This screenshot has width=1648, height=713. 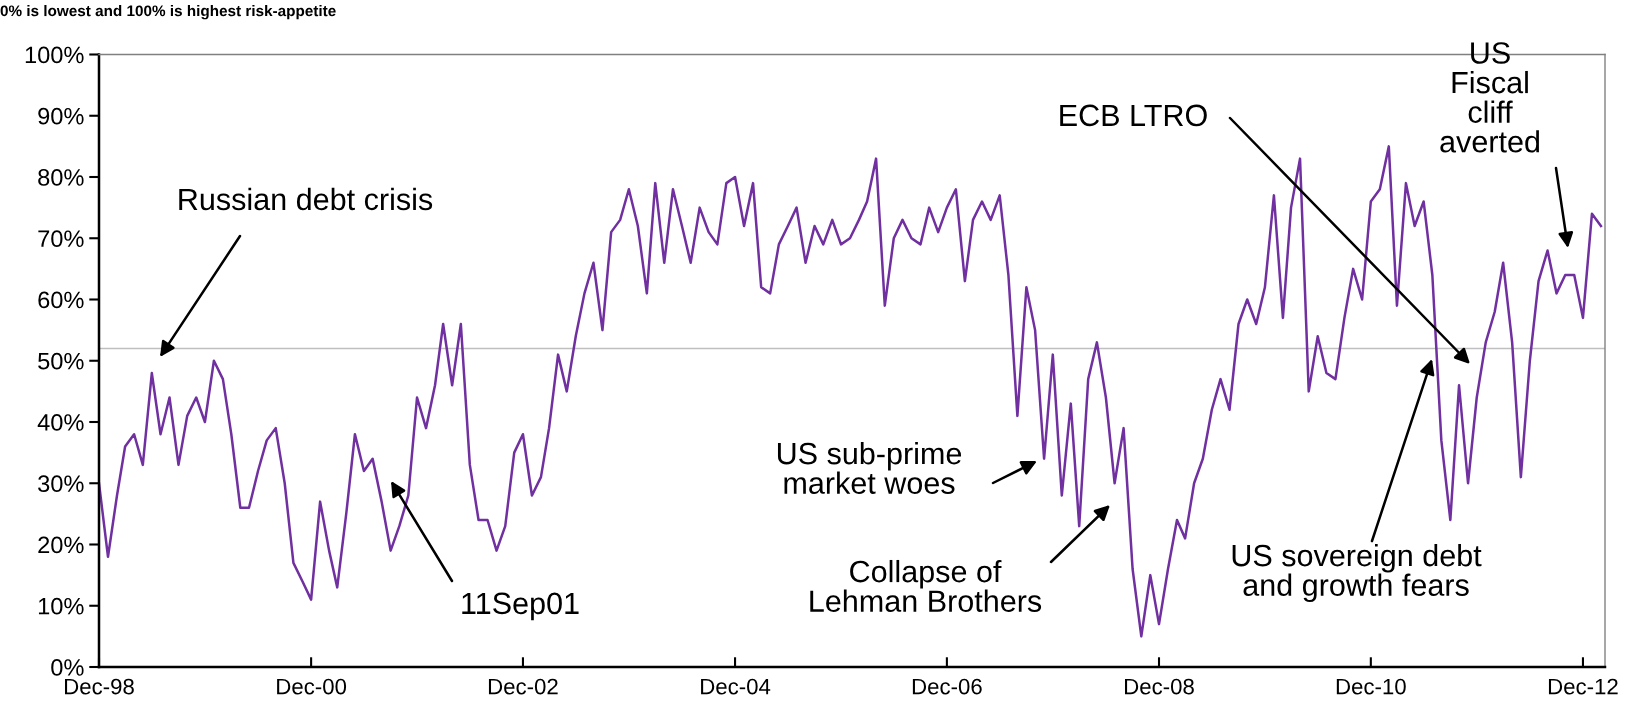 What do you see at coordinates (61, 545) in the screenshot?
I see `y-tick-label: 20%` at bounding box center [61, 545].